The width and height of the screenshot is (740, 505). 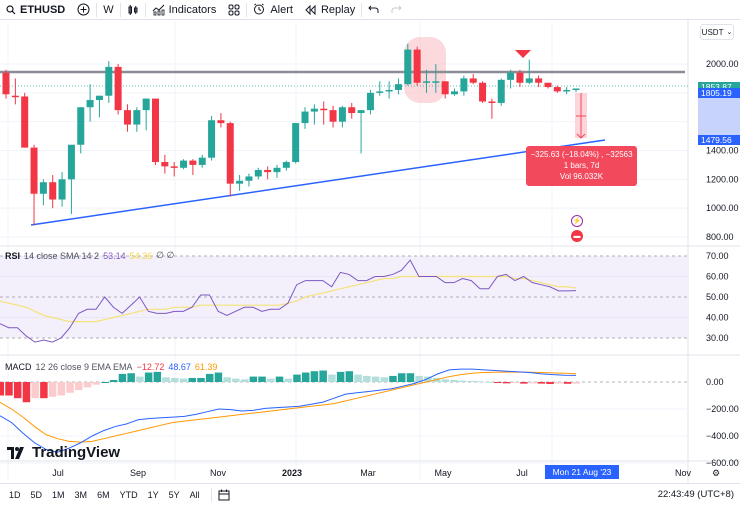 I want to click on range-6m: 6M, so click(x=103, y=494).